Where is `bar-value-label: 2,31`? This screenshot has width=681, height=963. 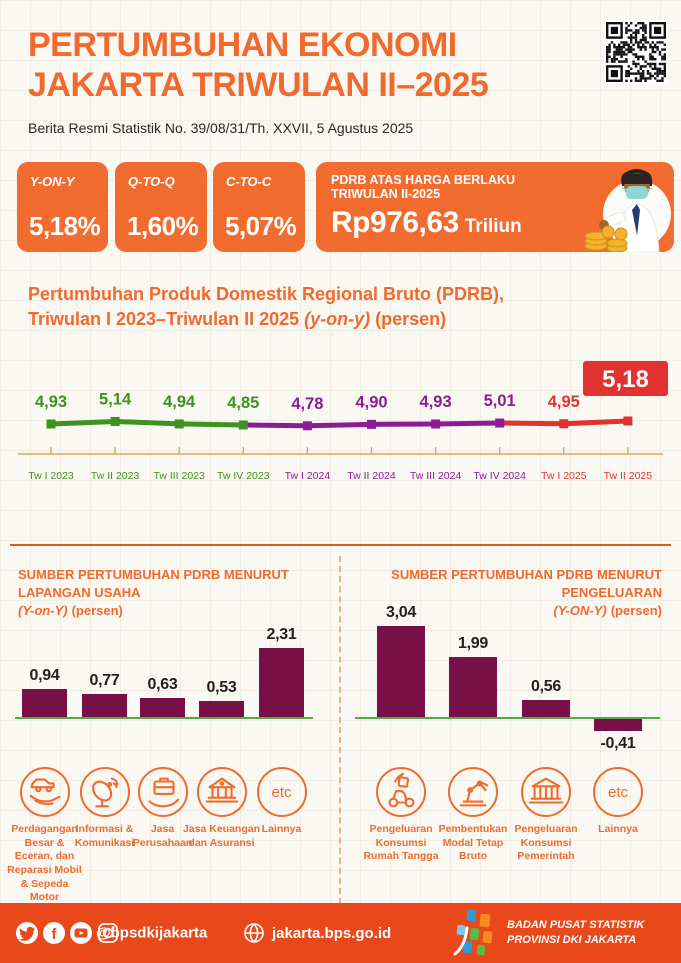
bar-value-label: 2,31 is located at coordinates (281, 634).